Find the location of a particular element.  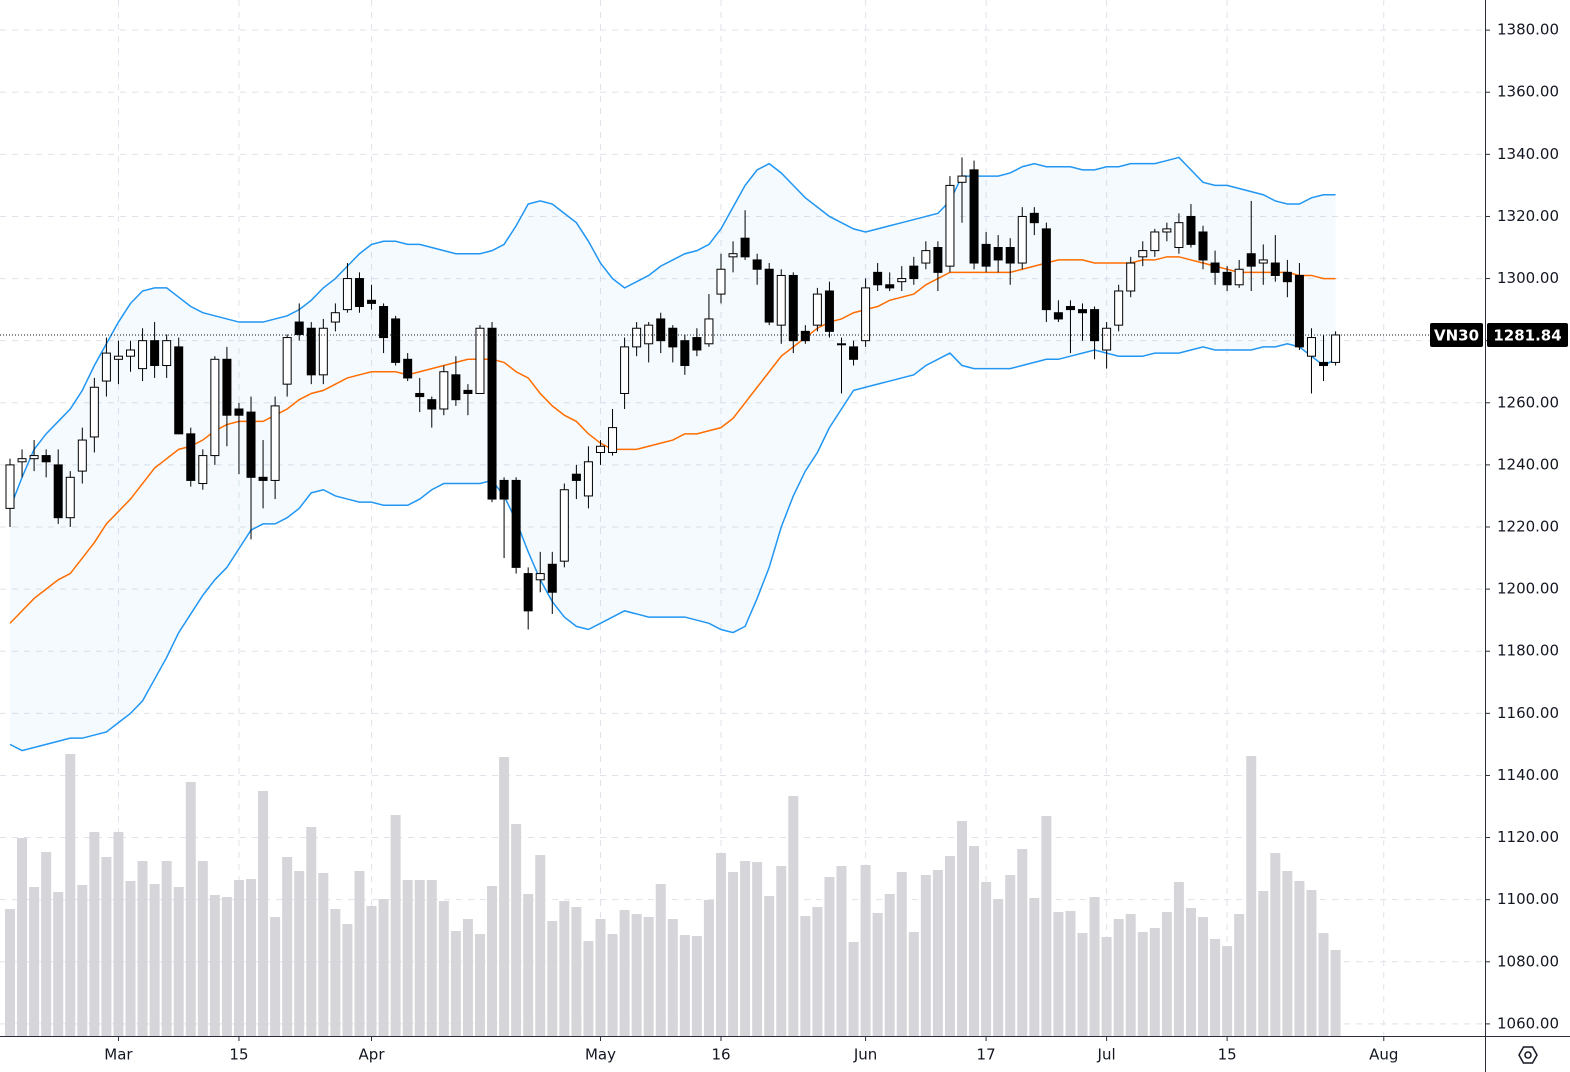

settings-icon is located at coordinates (1528, 1055).